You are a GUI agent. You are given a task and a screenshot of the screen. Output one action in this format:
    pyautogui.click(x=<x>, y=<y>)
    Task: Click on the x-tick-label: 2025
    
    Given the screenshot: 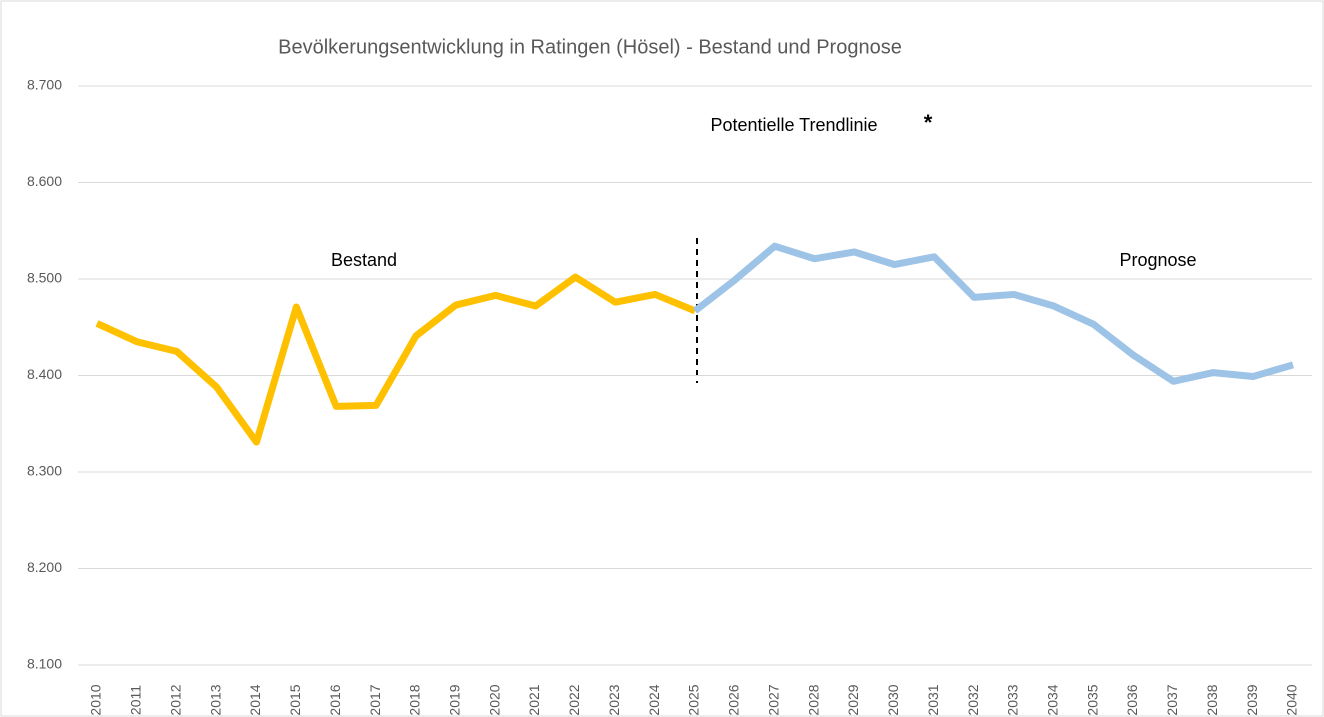 What is the action you would take?
    pyautogui.click(x=694, y=699)
    